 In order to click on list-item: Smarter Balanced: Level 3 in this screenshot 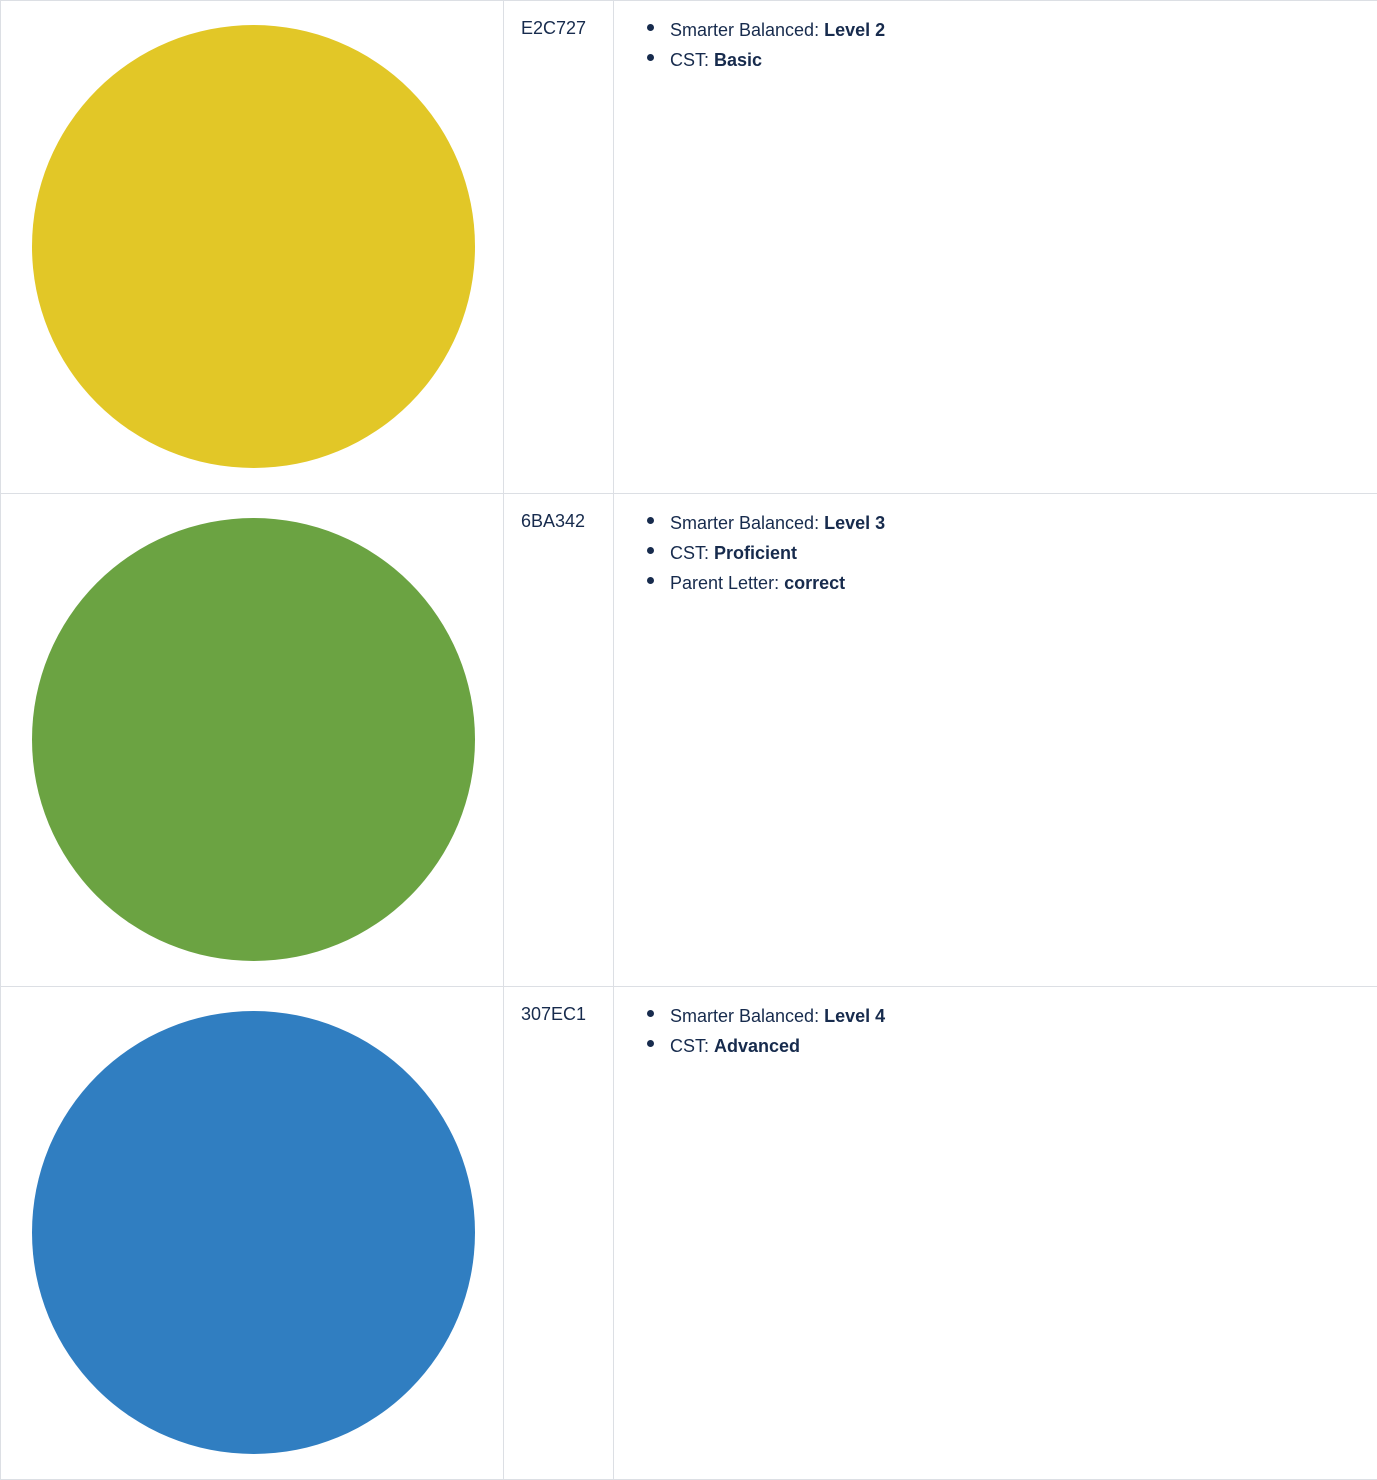, I will do `click(1010, 523)`.